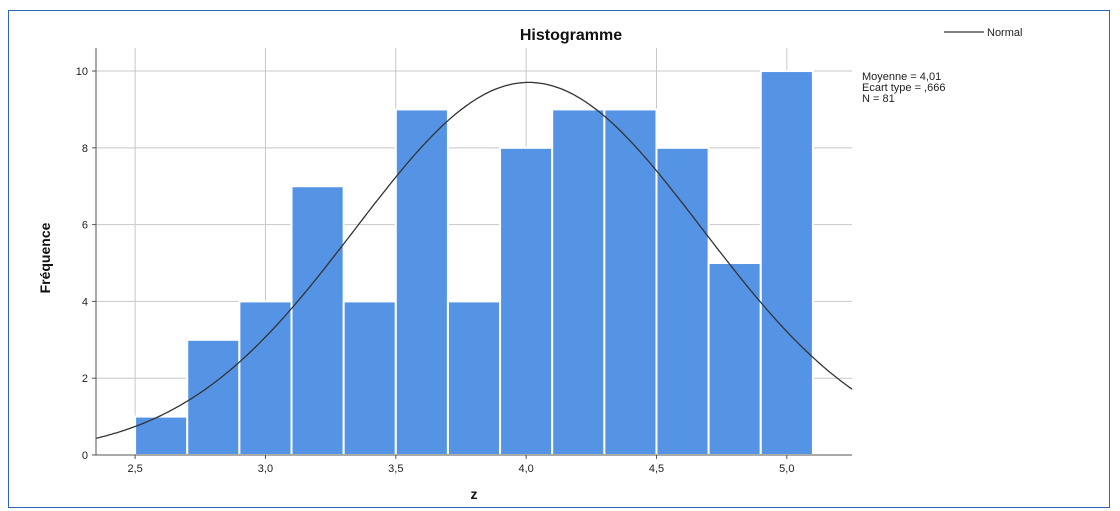  What do you see at coordinates (85, 302) in the screenshot?
I see `y-tick-label: 4` at bounding box center [85, 302].